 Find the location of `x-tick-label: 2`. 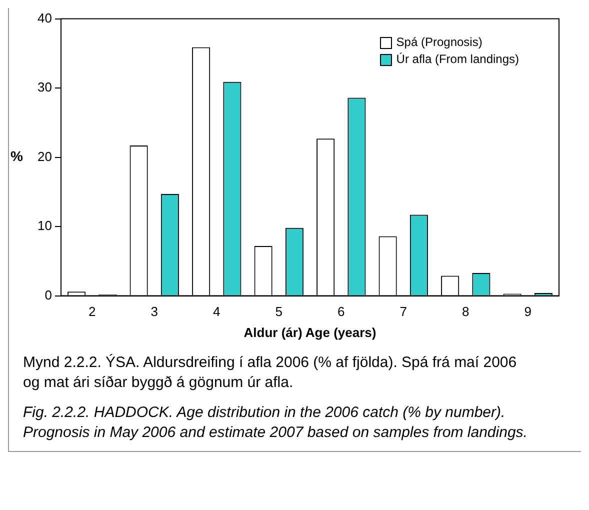

x-tick-label: 2 is located at coordinates (92, 312).